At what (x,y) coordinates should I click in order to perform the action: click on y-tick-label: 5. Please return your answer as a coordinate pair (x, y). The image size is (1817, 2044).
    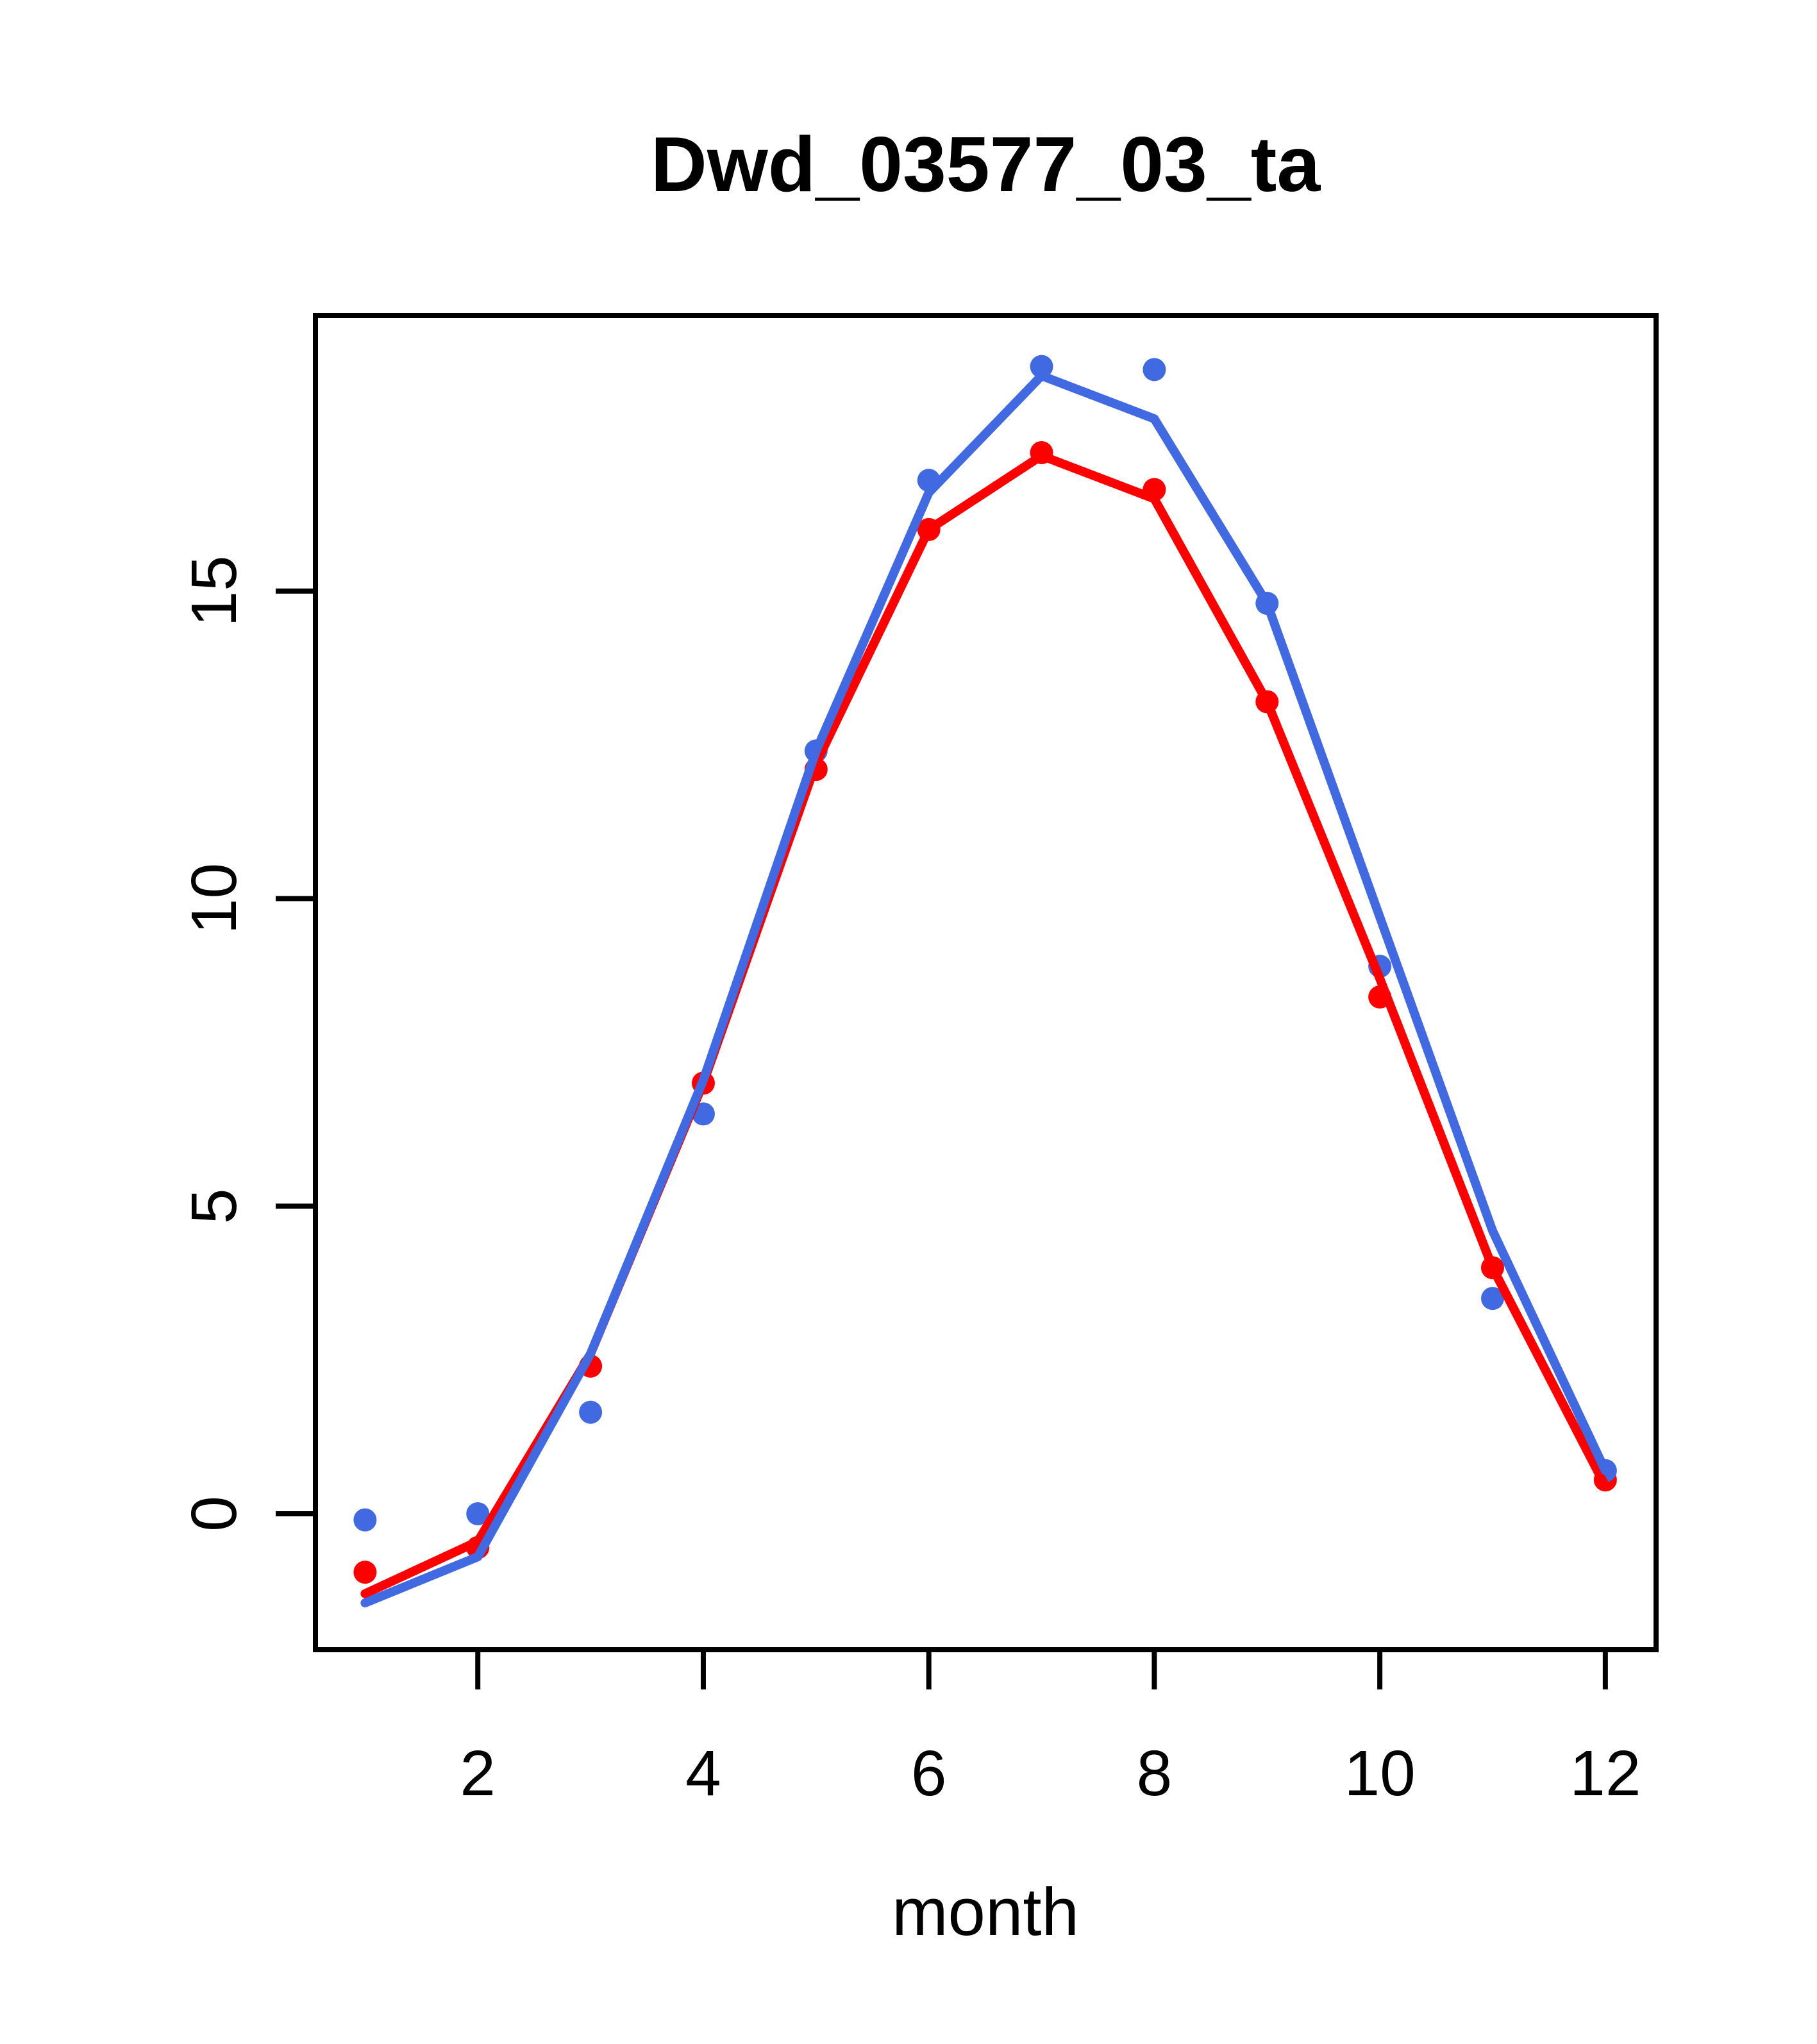
    Looking at the image, I should click on (214, 1206).